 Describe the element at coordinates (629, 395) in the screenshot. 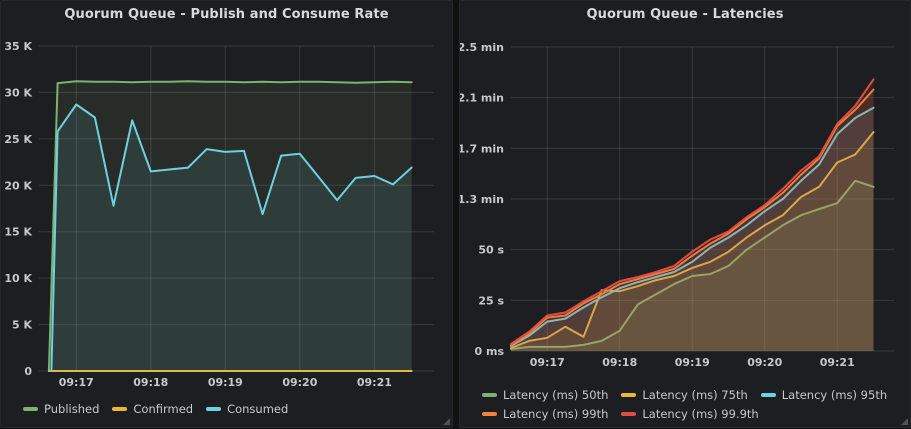

I see `latency-75th-swatch` at that location.